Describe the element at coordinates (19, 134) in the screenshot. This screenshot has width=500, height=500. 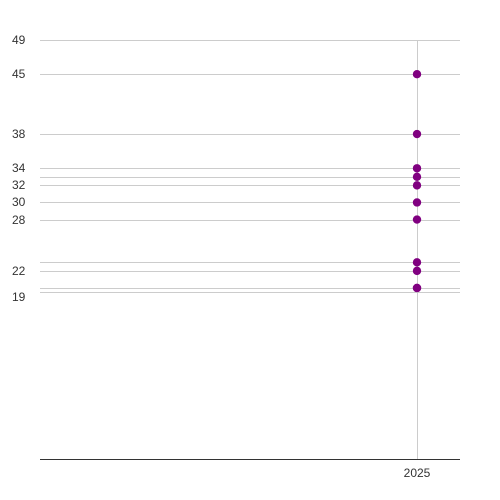
I see `y-tick-label: 38` at that location.